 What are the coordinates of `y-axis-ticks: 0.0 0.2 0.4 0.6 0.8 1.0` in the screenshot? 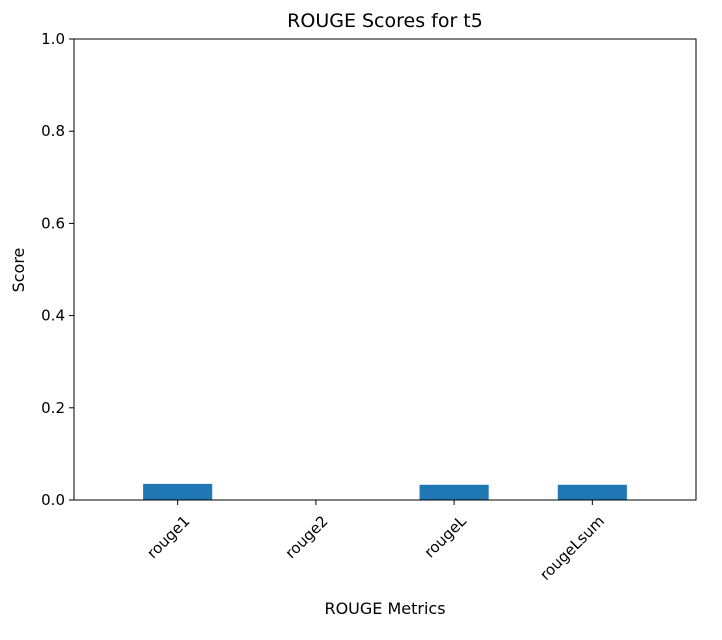 It's located at (57, 269).